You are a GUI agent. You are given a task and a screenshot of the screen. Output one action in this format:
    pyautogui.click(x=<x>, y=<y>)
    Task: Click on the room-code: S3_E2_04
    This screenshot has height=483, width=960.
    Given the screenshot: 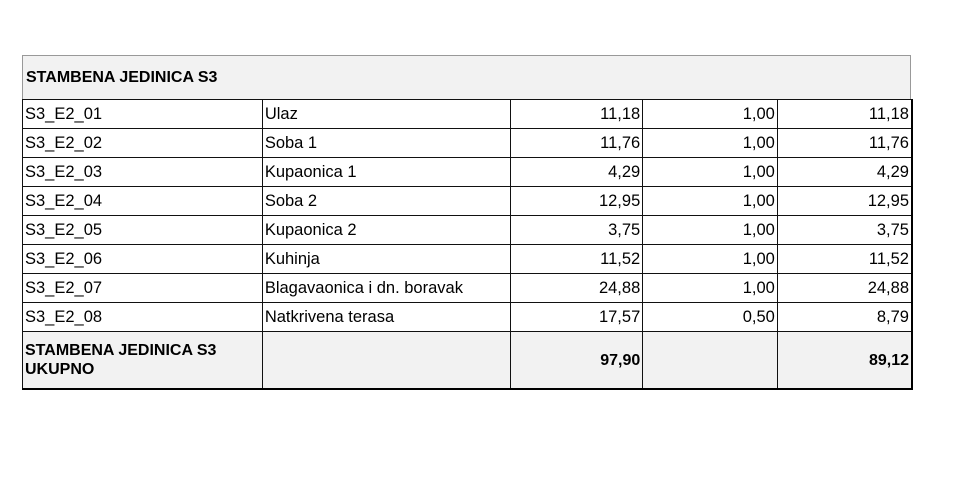 What is the action you would take?
    pyautogui.click(x=142, y=201)
    